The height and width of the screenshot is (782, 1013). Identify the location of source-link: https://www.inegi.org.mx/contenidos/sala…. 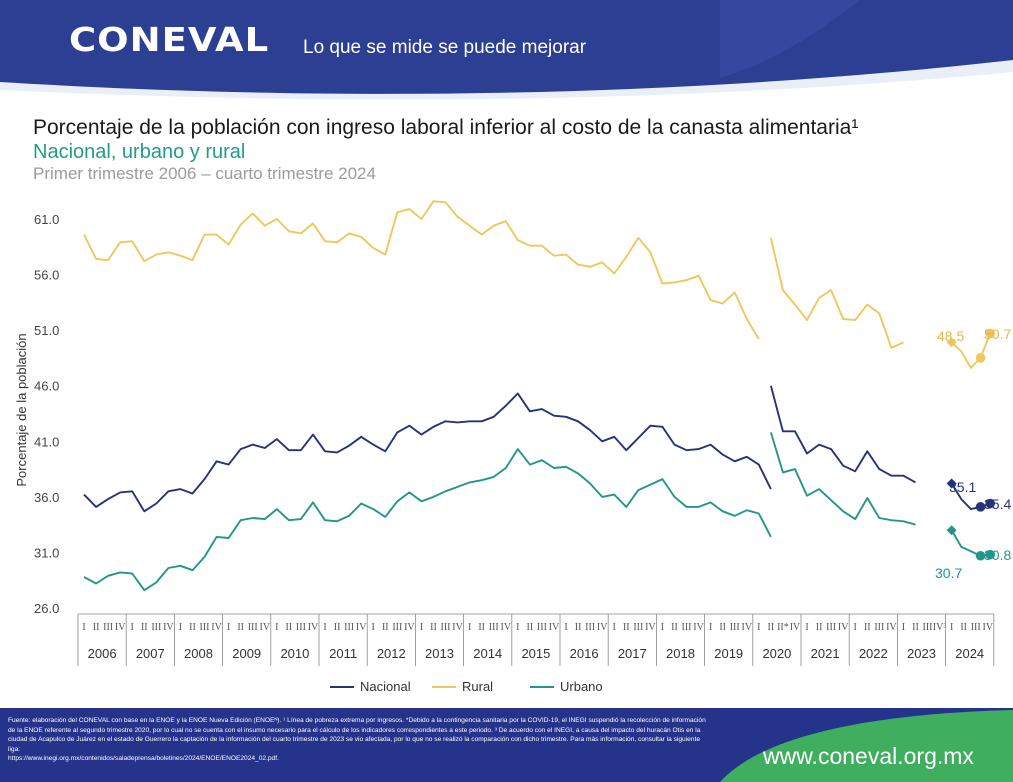
(143, 759).